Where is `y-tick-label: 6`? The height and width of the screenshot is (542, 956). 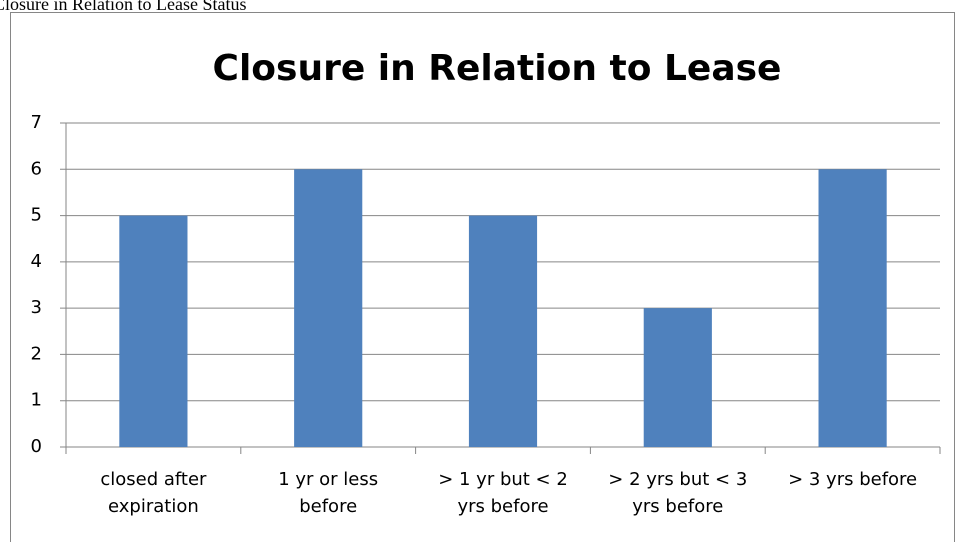 y-tick-label: 6 is located at coordinates (36, 168).